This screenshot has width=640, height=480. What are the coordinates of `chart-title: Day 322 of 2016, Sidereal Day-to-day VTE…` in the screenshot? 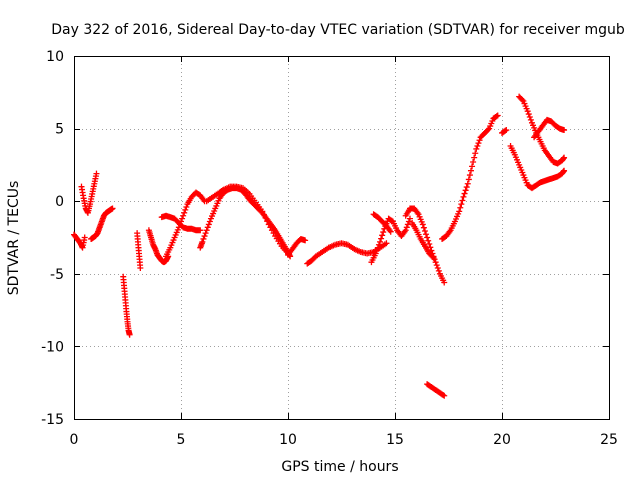 It's located at (338, 30).